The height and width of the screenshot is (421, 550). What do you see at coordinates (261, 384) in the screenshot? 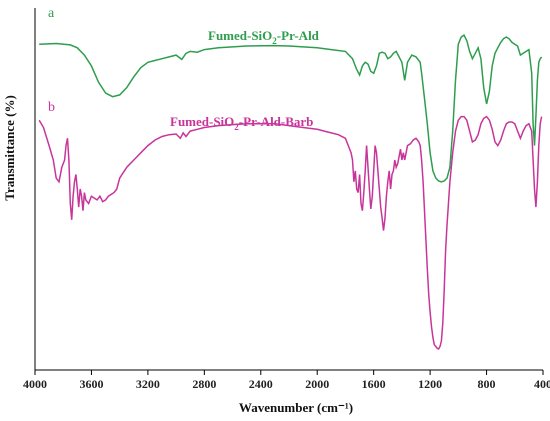
I see `x-tick-label: 2400` at bounding box center [261, 384].